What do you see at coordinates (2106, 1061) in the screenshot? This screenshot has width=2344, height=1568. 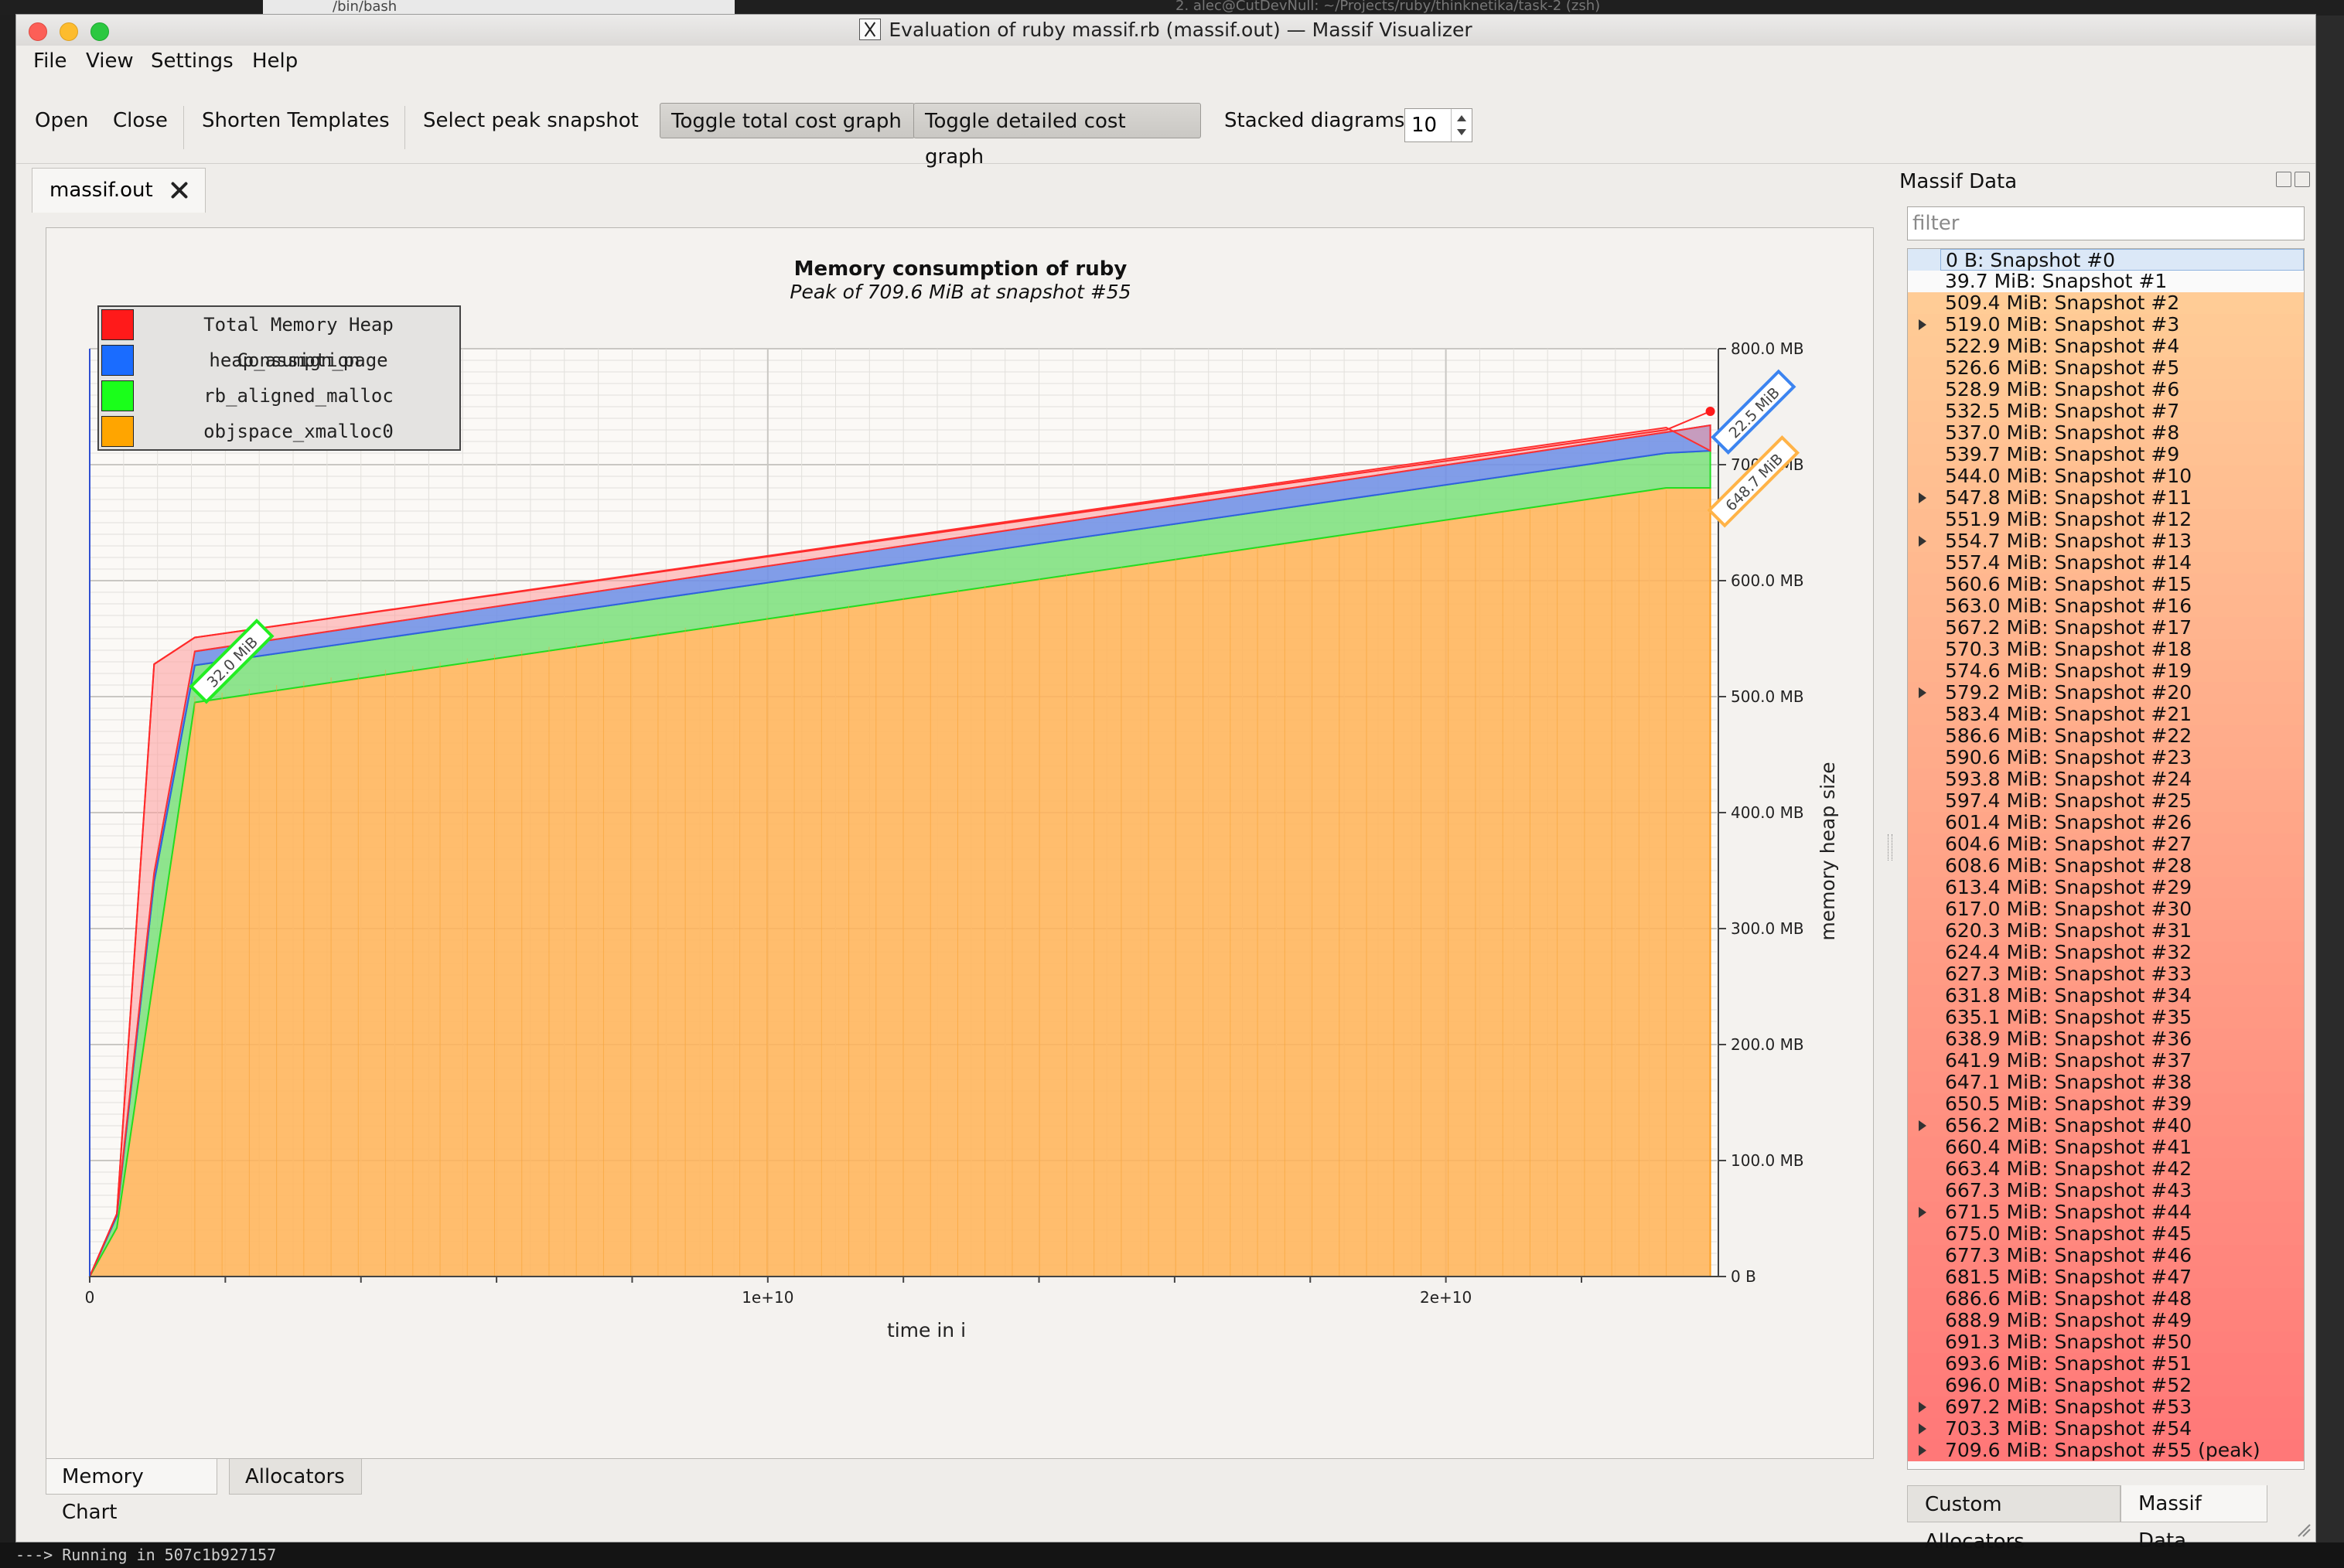 I see `snapshot-row: 641.9 MiB: Snapshot #37` at bounding box center [2106, 1061].